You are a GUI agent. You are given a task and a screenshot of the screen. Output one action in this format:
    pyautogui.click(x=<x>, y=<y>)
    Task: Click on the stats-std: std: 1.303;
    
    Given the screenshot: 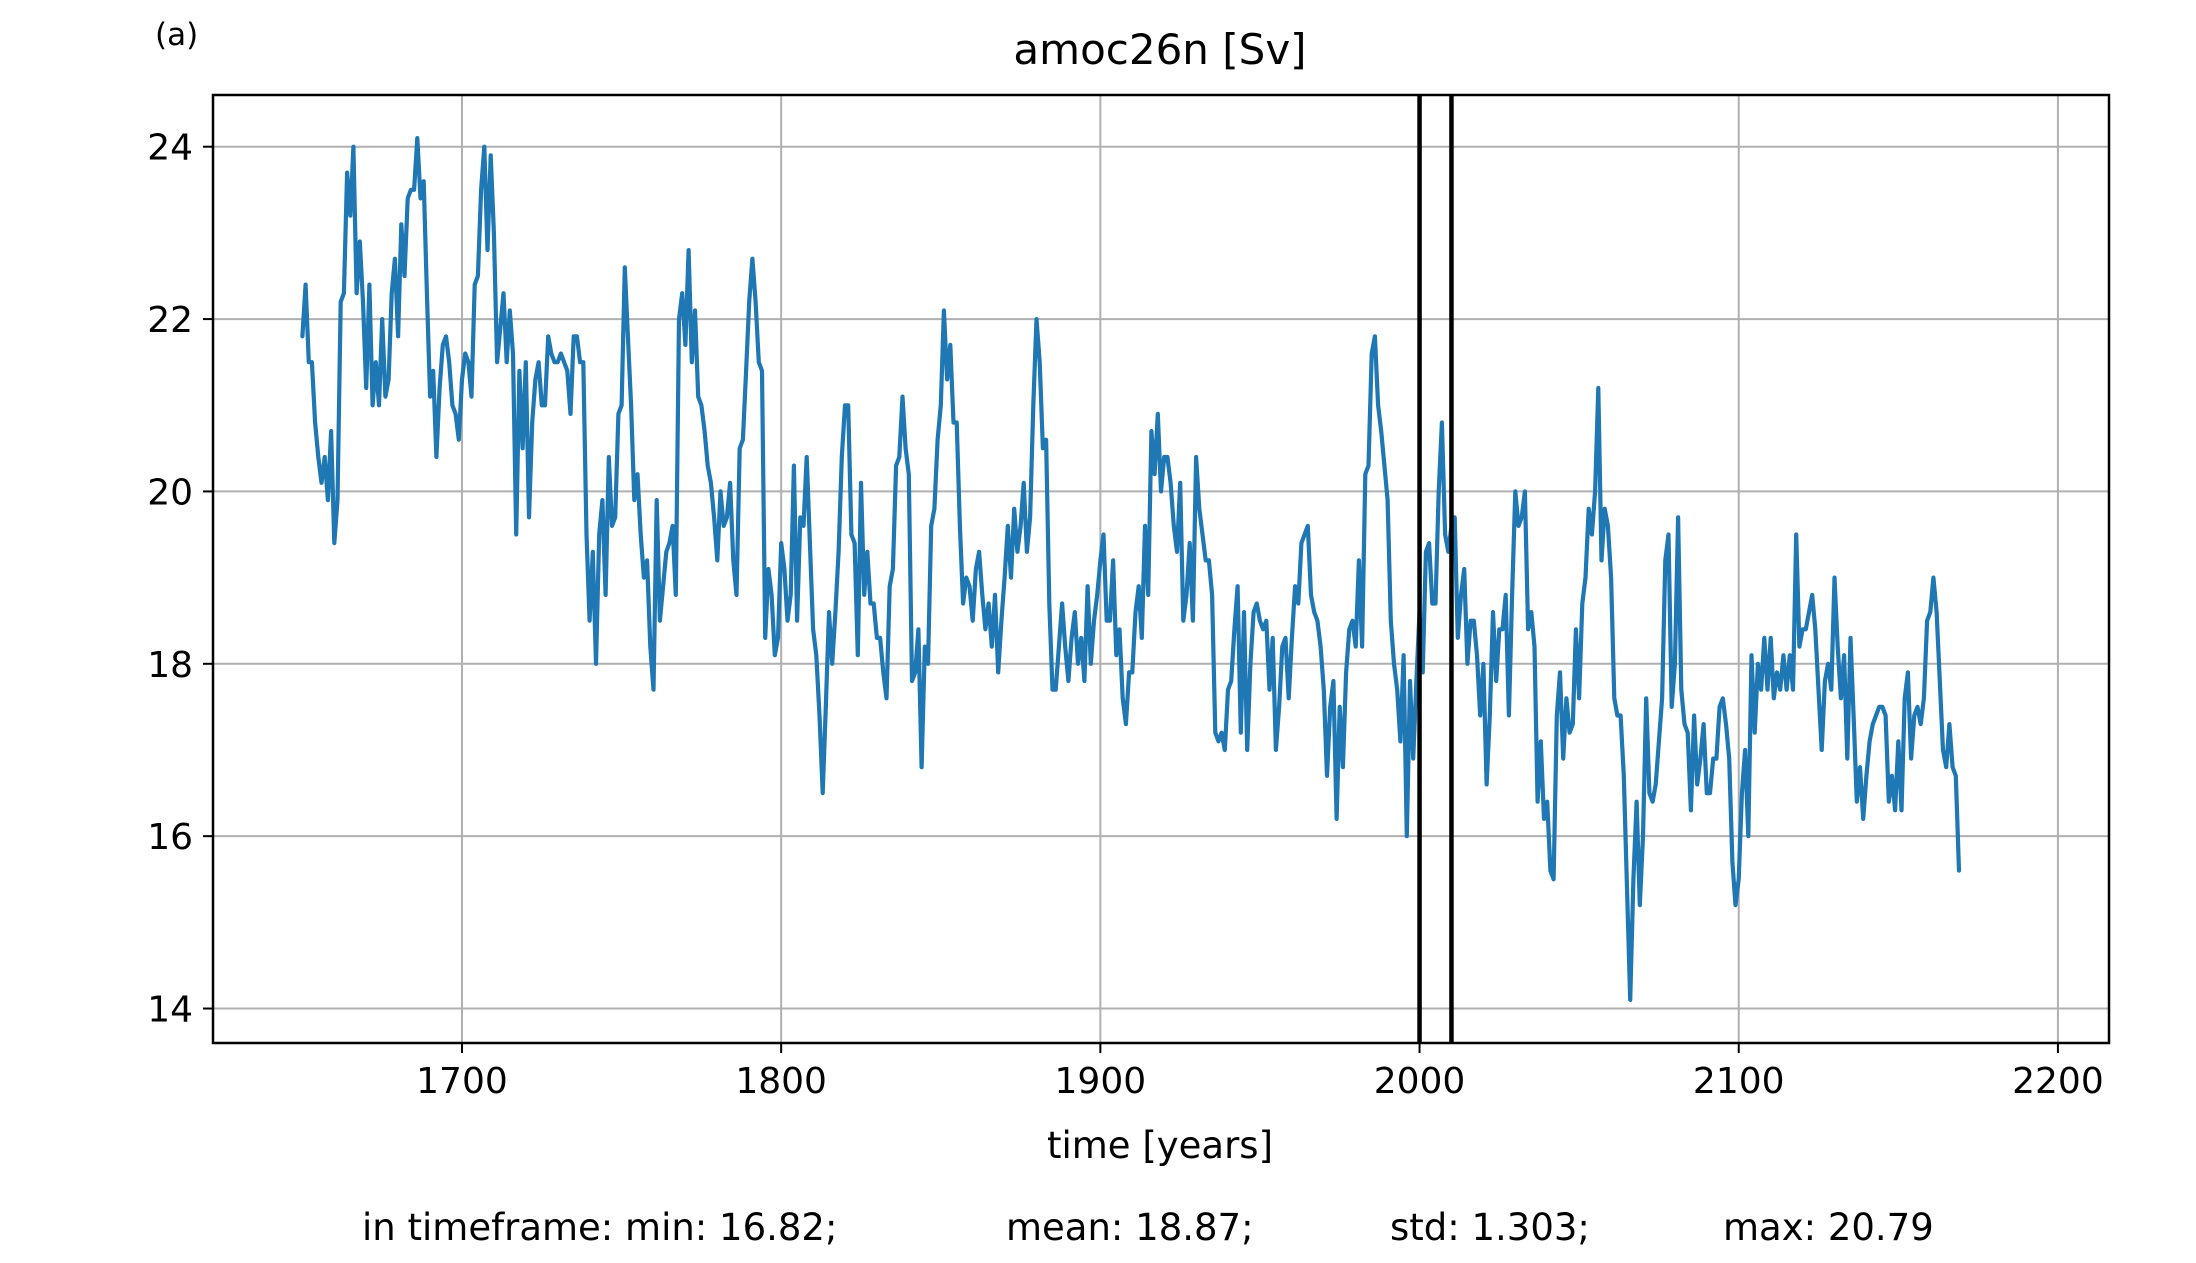 What is the action you would take?
    pyautogui.click(x=1490, y=1227)
    